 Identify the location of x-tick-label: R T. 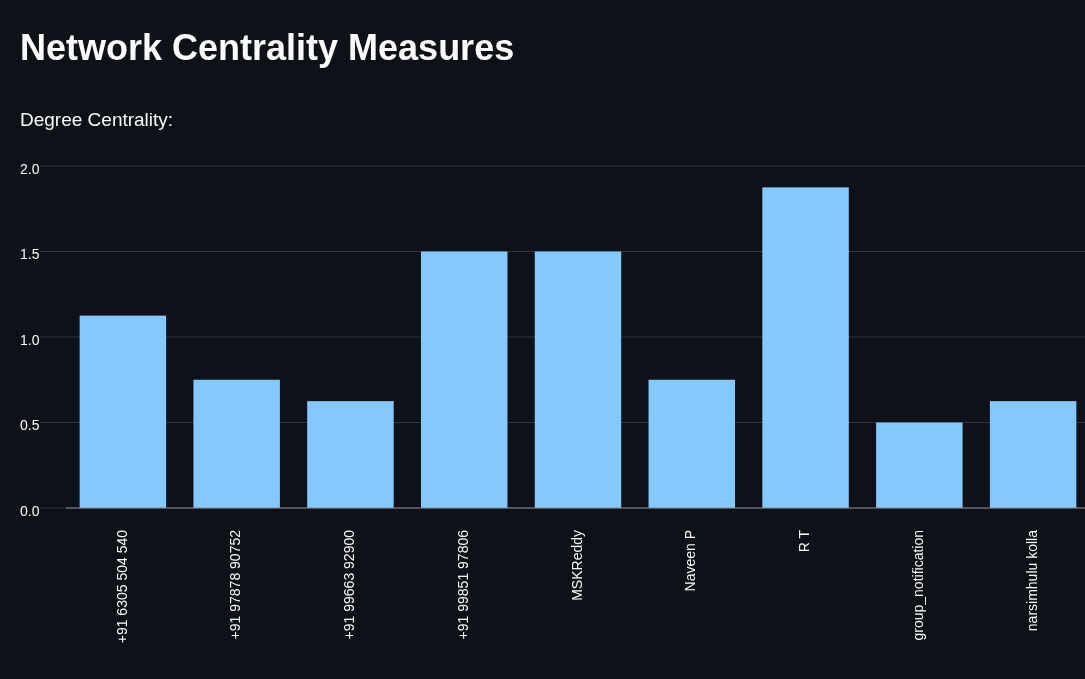
(804, 541).